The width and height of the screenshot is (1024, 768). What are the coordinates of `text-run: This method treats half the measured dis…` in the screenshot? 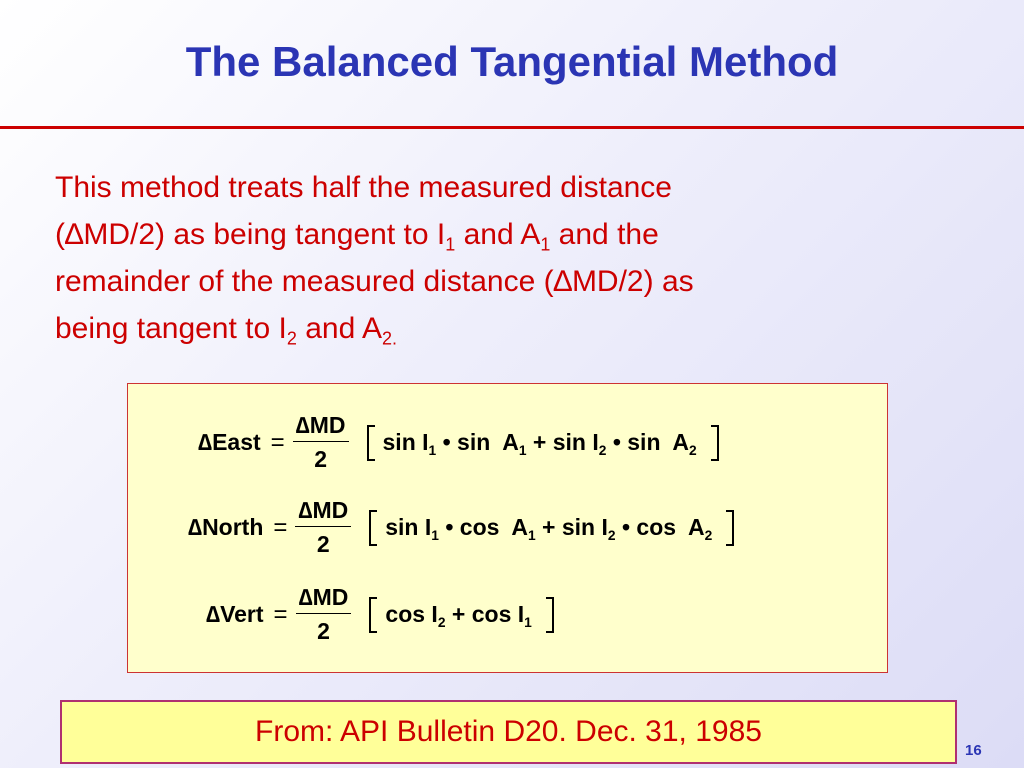 It's located at (363, 187).